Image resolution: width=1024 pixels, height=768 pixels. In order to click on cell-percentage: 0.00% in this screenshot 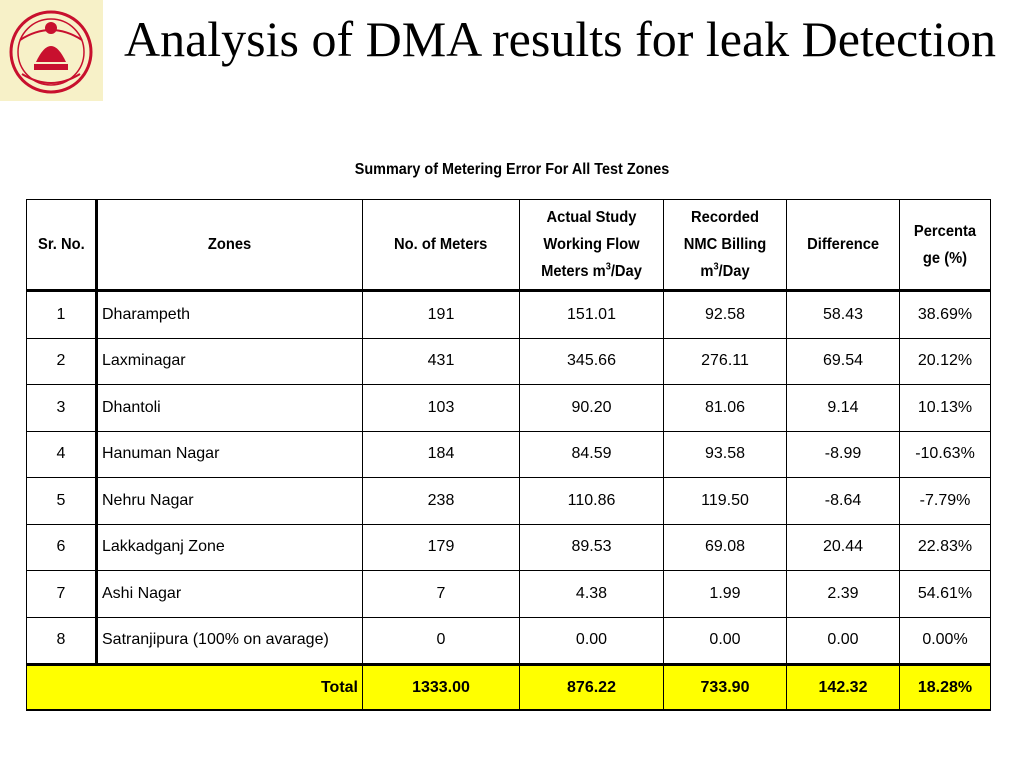, I will do `click(945, 640)`.